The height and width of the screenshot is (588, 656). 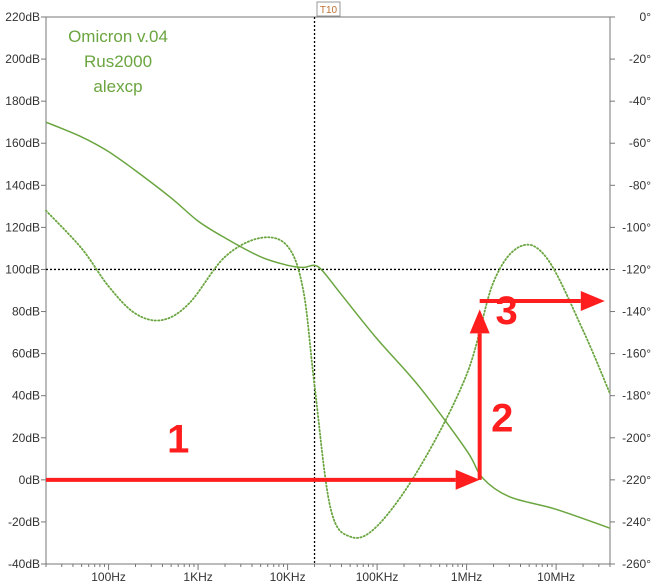 What do you see at coordinates (288, 577) in the screenshot?
I see `x-tick-label: 10KHz` at bounding box center [288, 577].